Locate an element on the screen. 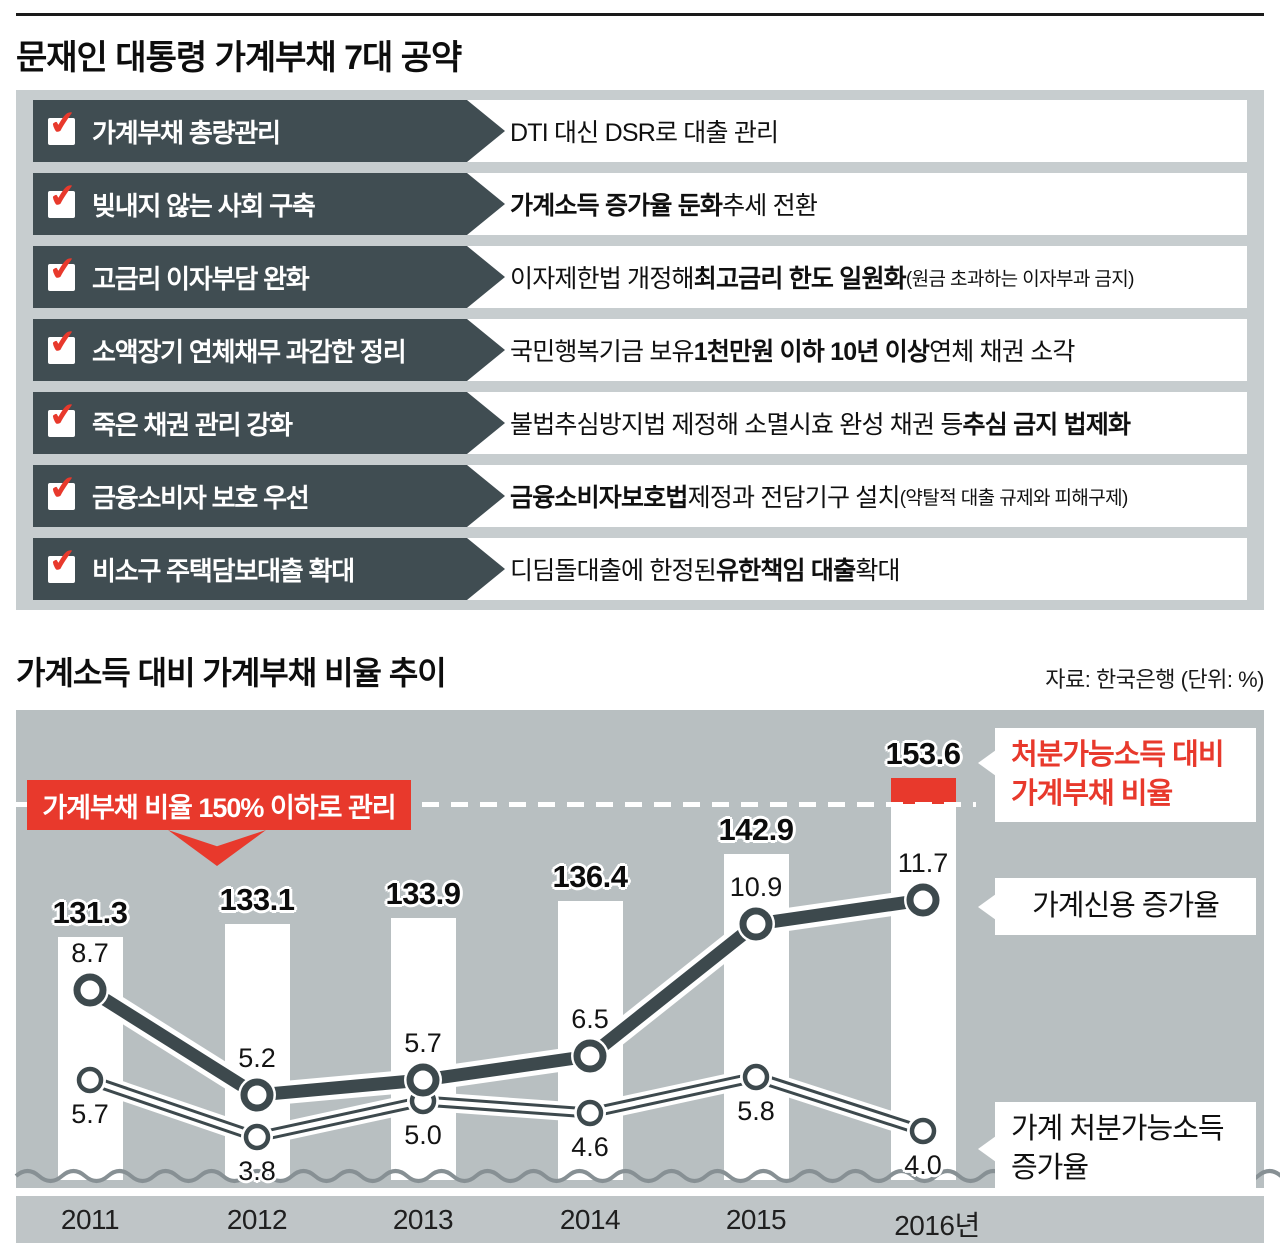 The height and width of the screenshot is (1255, 1280). pledge-description: DTI 대신 DSR로 대출 관리 is located at coordinates (876, 131).